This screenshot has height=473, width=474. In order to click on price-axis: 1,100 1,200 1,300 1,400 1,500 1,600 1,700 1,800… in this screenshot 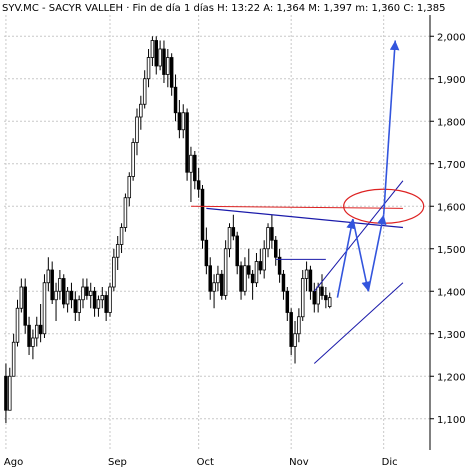, I will do `click(448, 229)`.